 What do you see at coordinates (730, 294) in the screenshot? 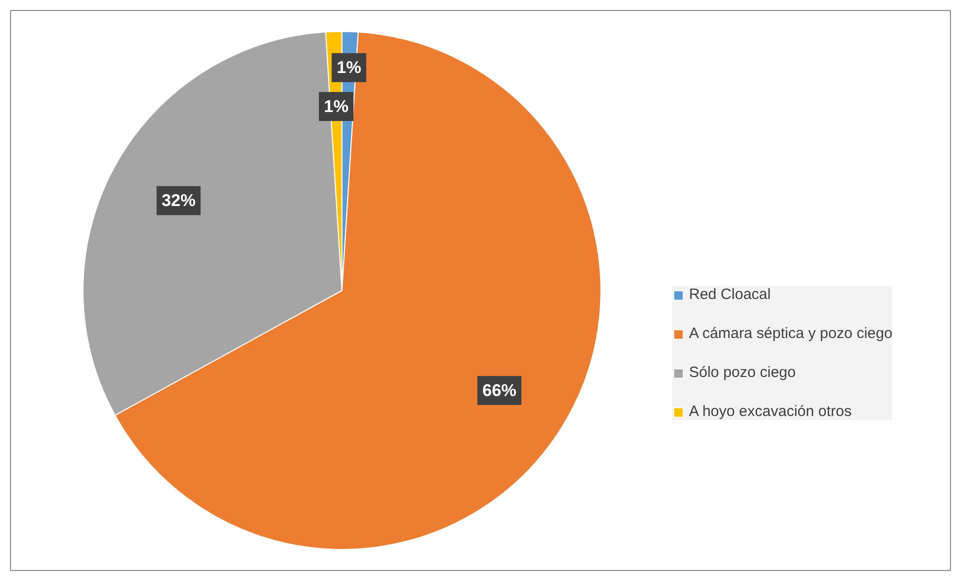
I see `legend-label: Red Cloacal` at bounding box center [730, 294].